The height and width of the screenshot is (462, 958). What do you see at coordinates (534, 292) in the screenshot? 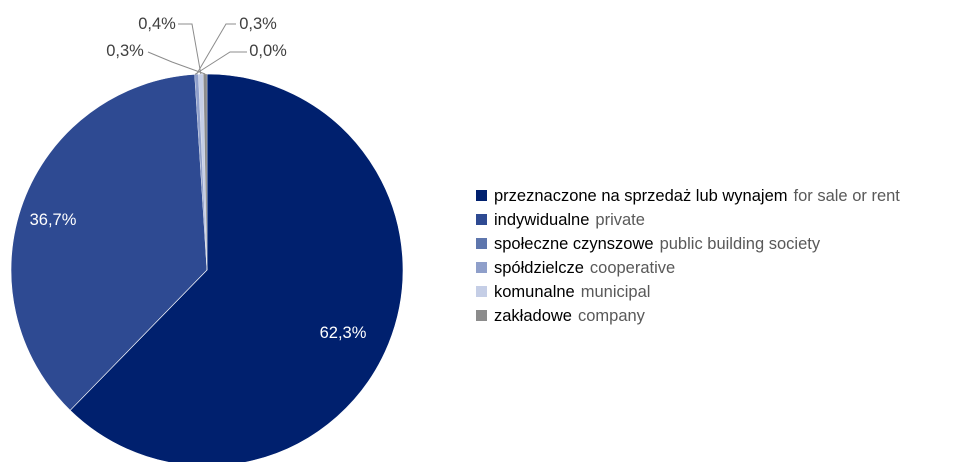
I see `legend-label-pl: komunalne` at bounding box center [534, 292].